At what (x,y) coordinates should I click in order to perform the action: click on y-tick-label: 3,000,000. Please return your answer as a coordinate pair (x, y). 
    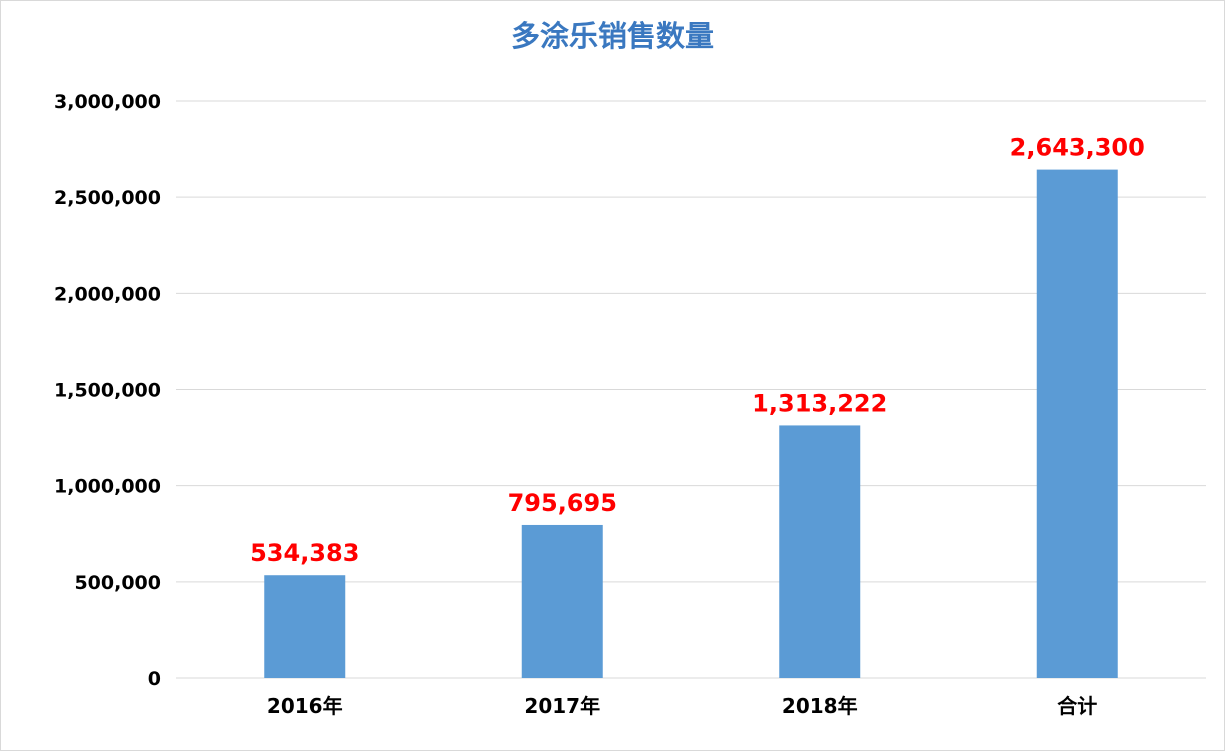
    Looking at the image, I should click on (107, 102).